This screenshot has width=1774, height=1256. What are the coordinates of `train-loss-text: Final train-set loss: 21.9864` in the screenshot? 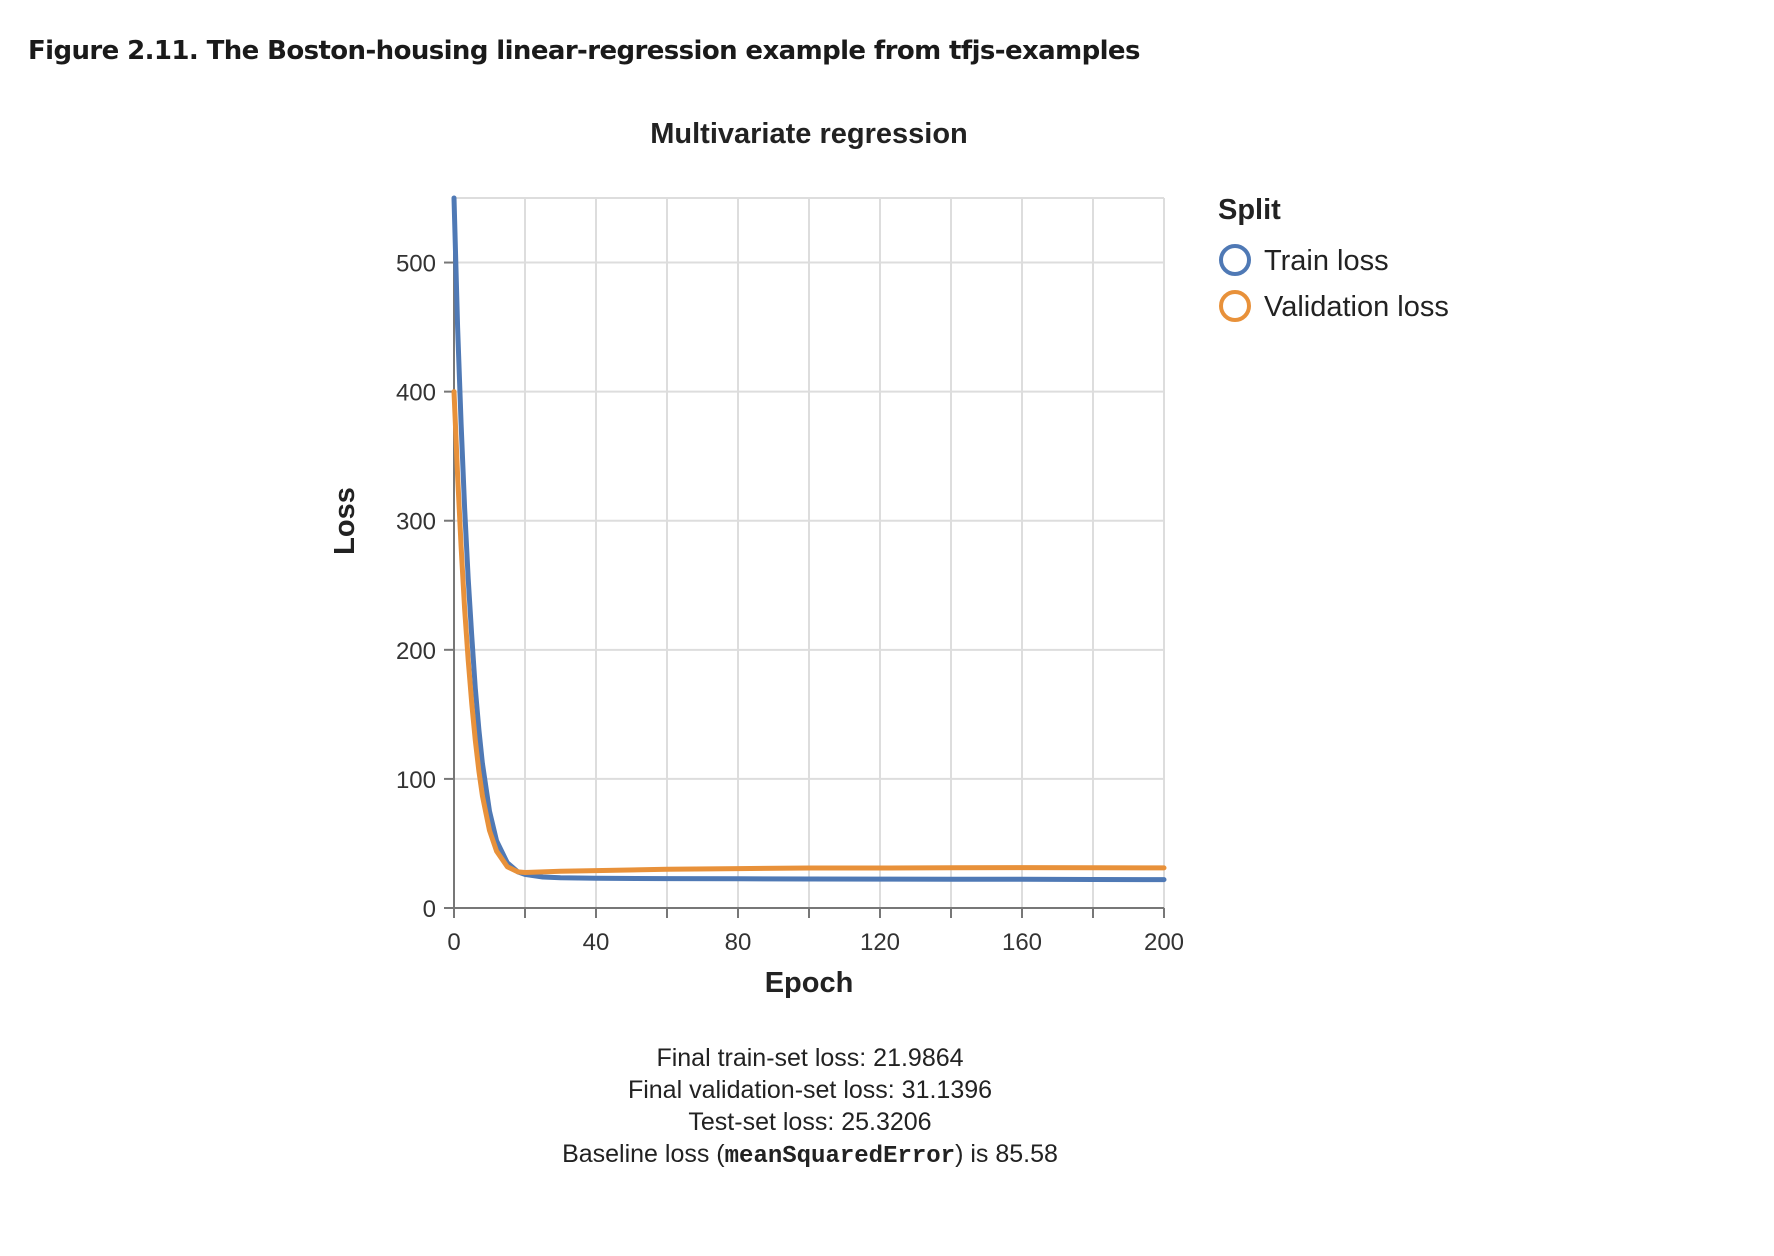 It's located at (810, 1058).